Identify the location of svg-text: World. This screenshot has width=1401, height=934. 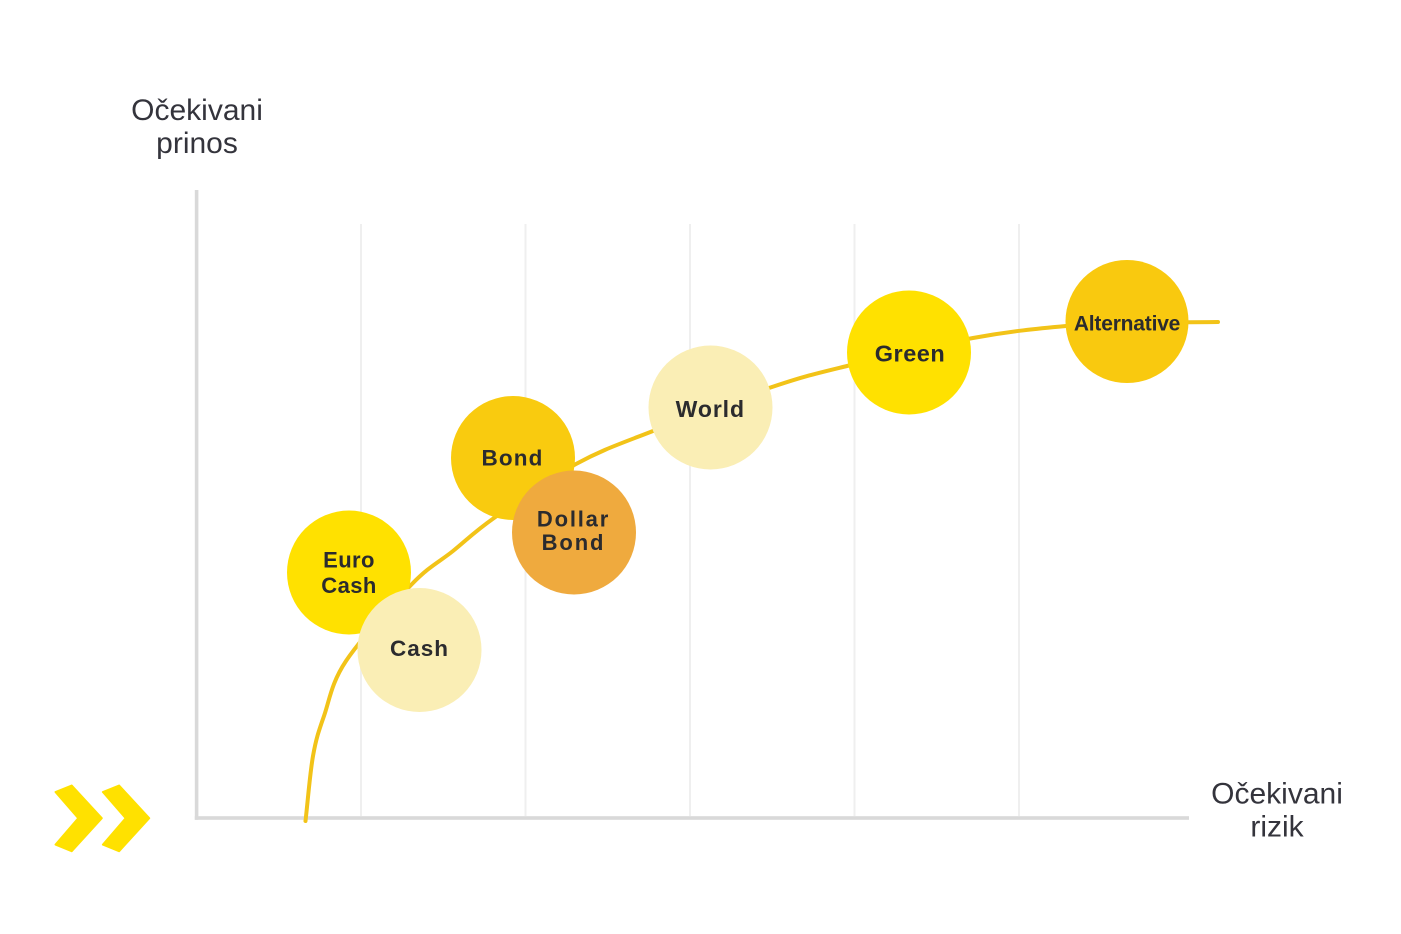
(710, 409).